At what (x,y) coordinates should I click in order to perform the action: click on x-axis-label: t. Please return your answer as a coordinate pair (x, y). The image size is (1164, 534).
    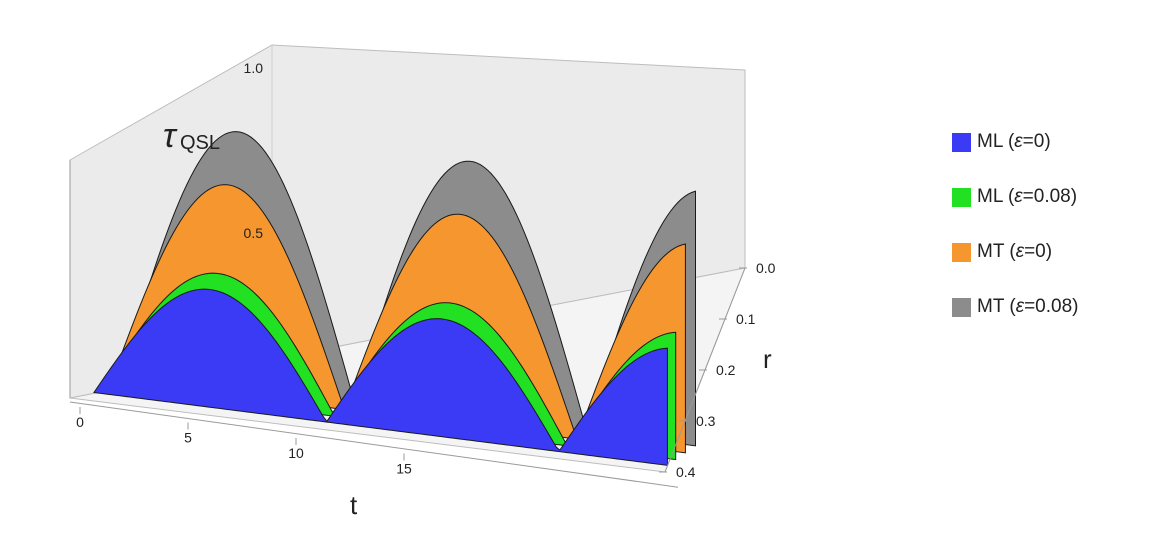
    Looking at the image, I should click on (354, 505).